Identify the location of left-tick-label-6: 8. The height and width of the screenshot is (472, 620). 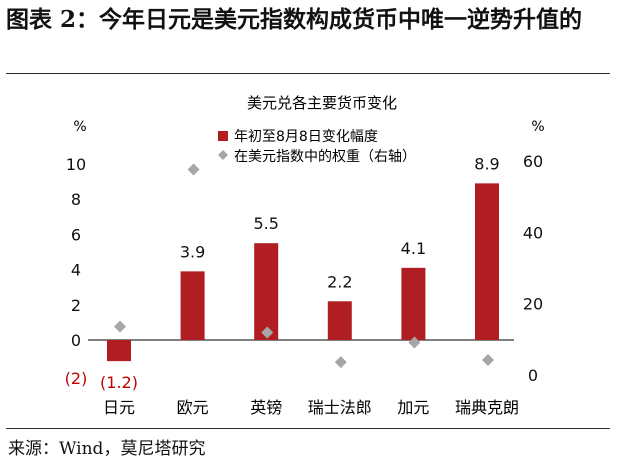
(76, 199).